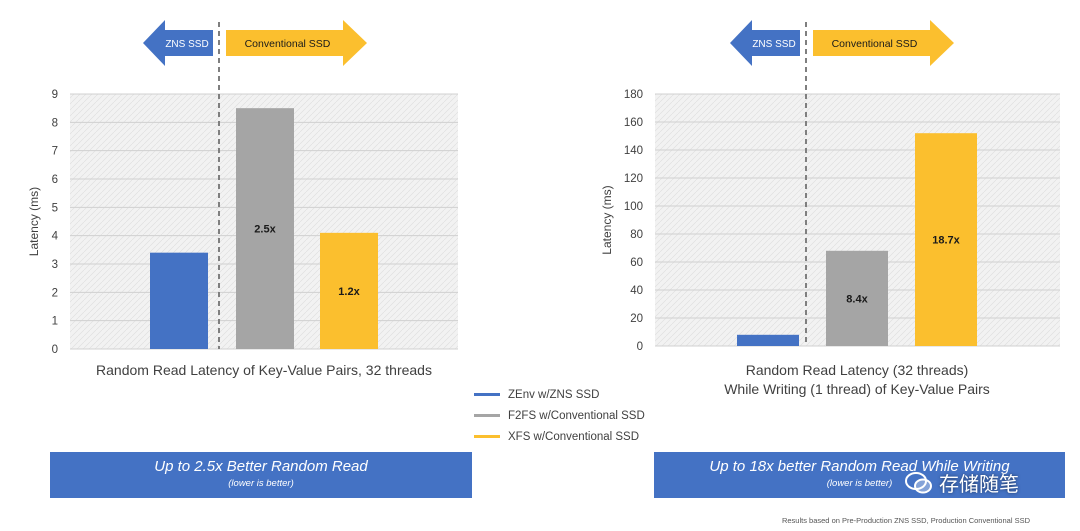  I want to click on y-tick-label: 180, so click(633, 95).